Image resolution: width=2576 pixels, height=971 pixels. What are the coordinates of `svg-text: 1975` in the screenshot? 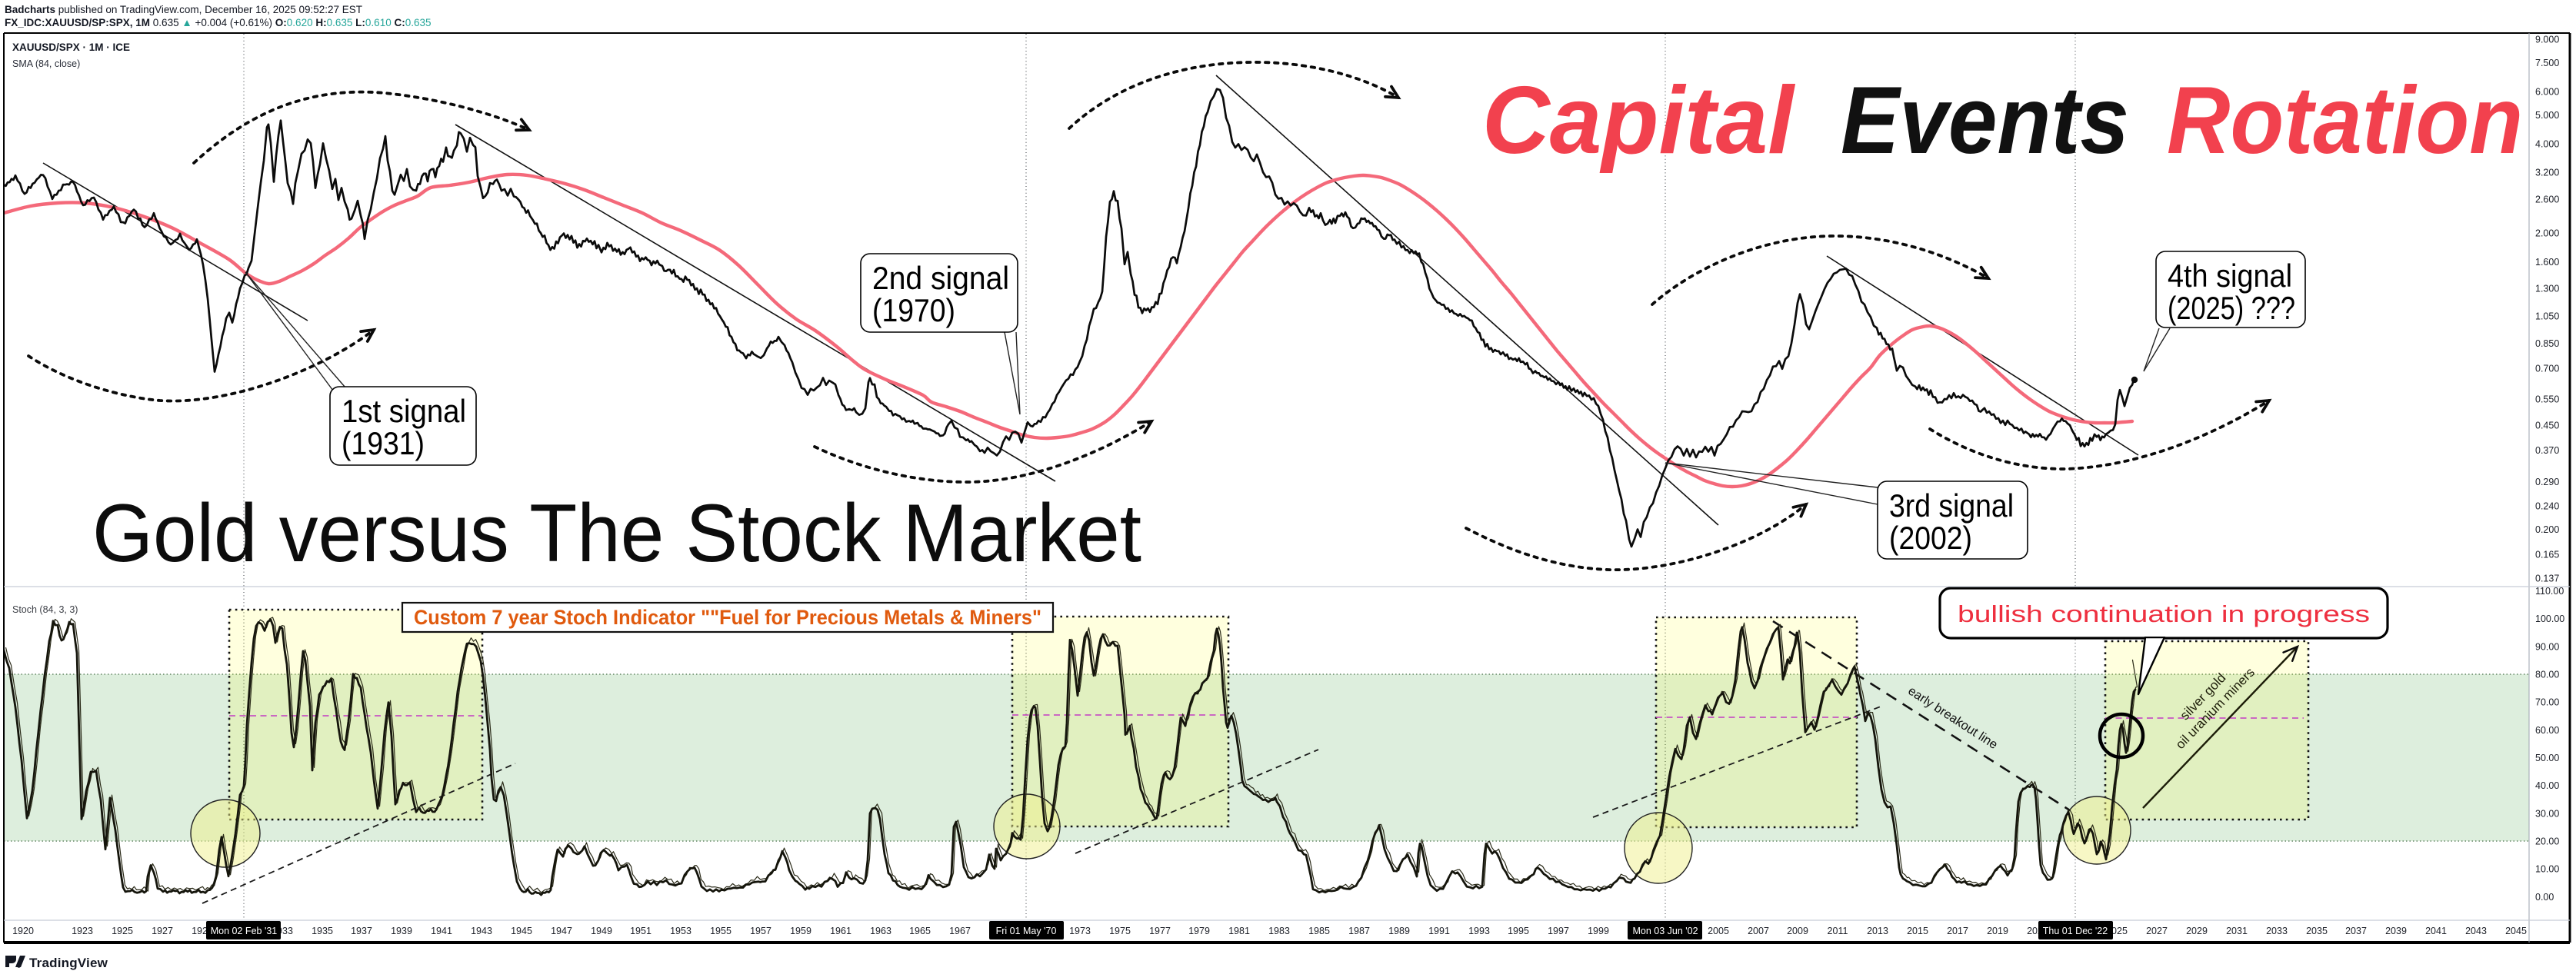 It's located at (1120, 931).